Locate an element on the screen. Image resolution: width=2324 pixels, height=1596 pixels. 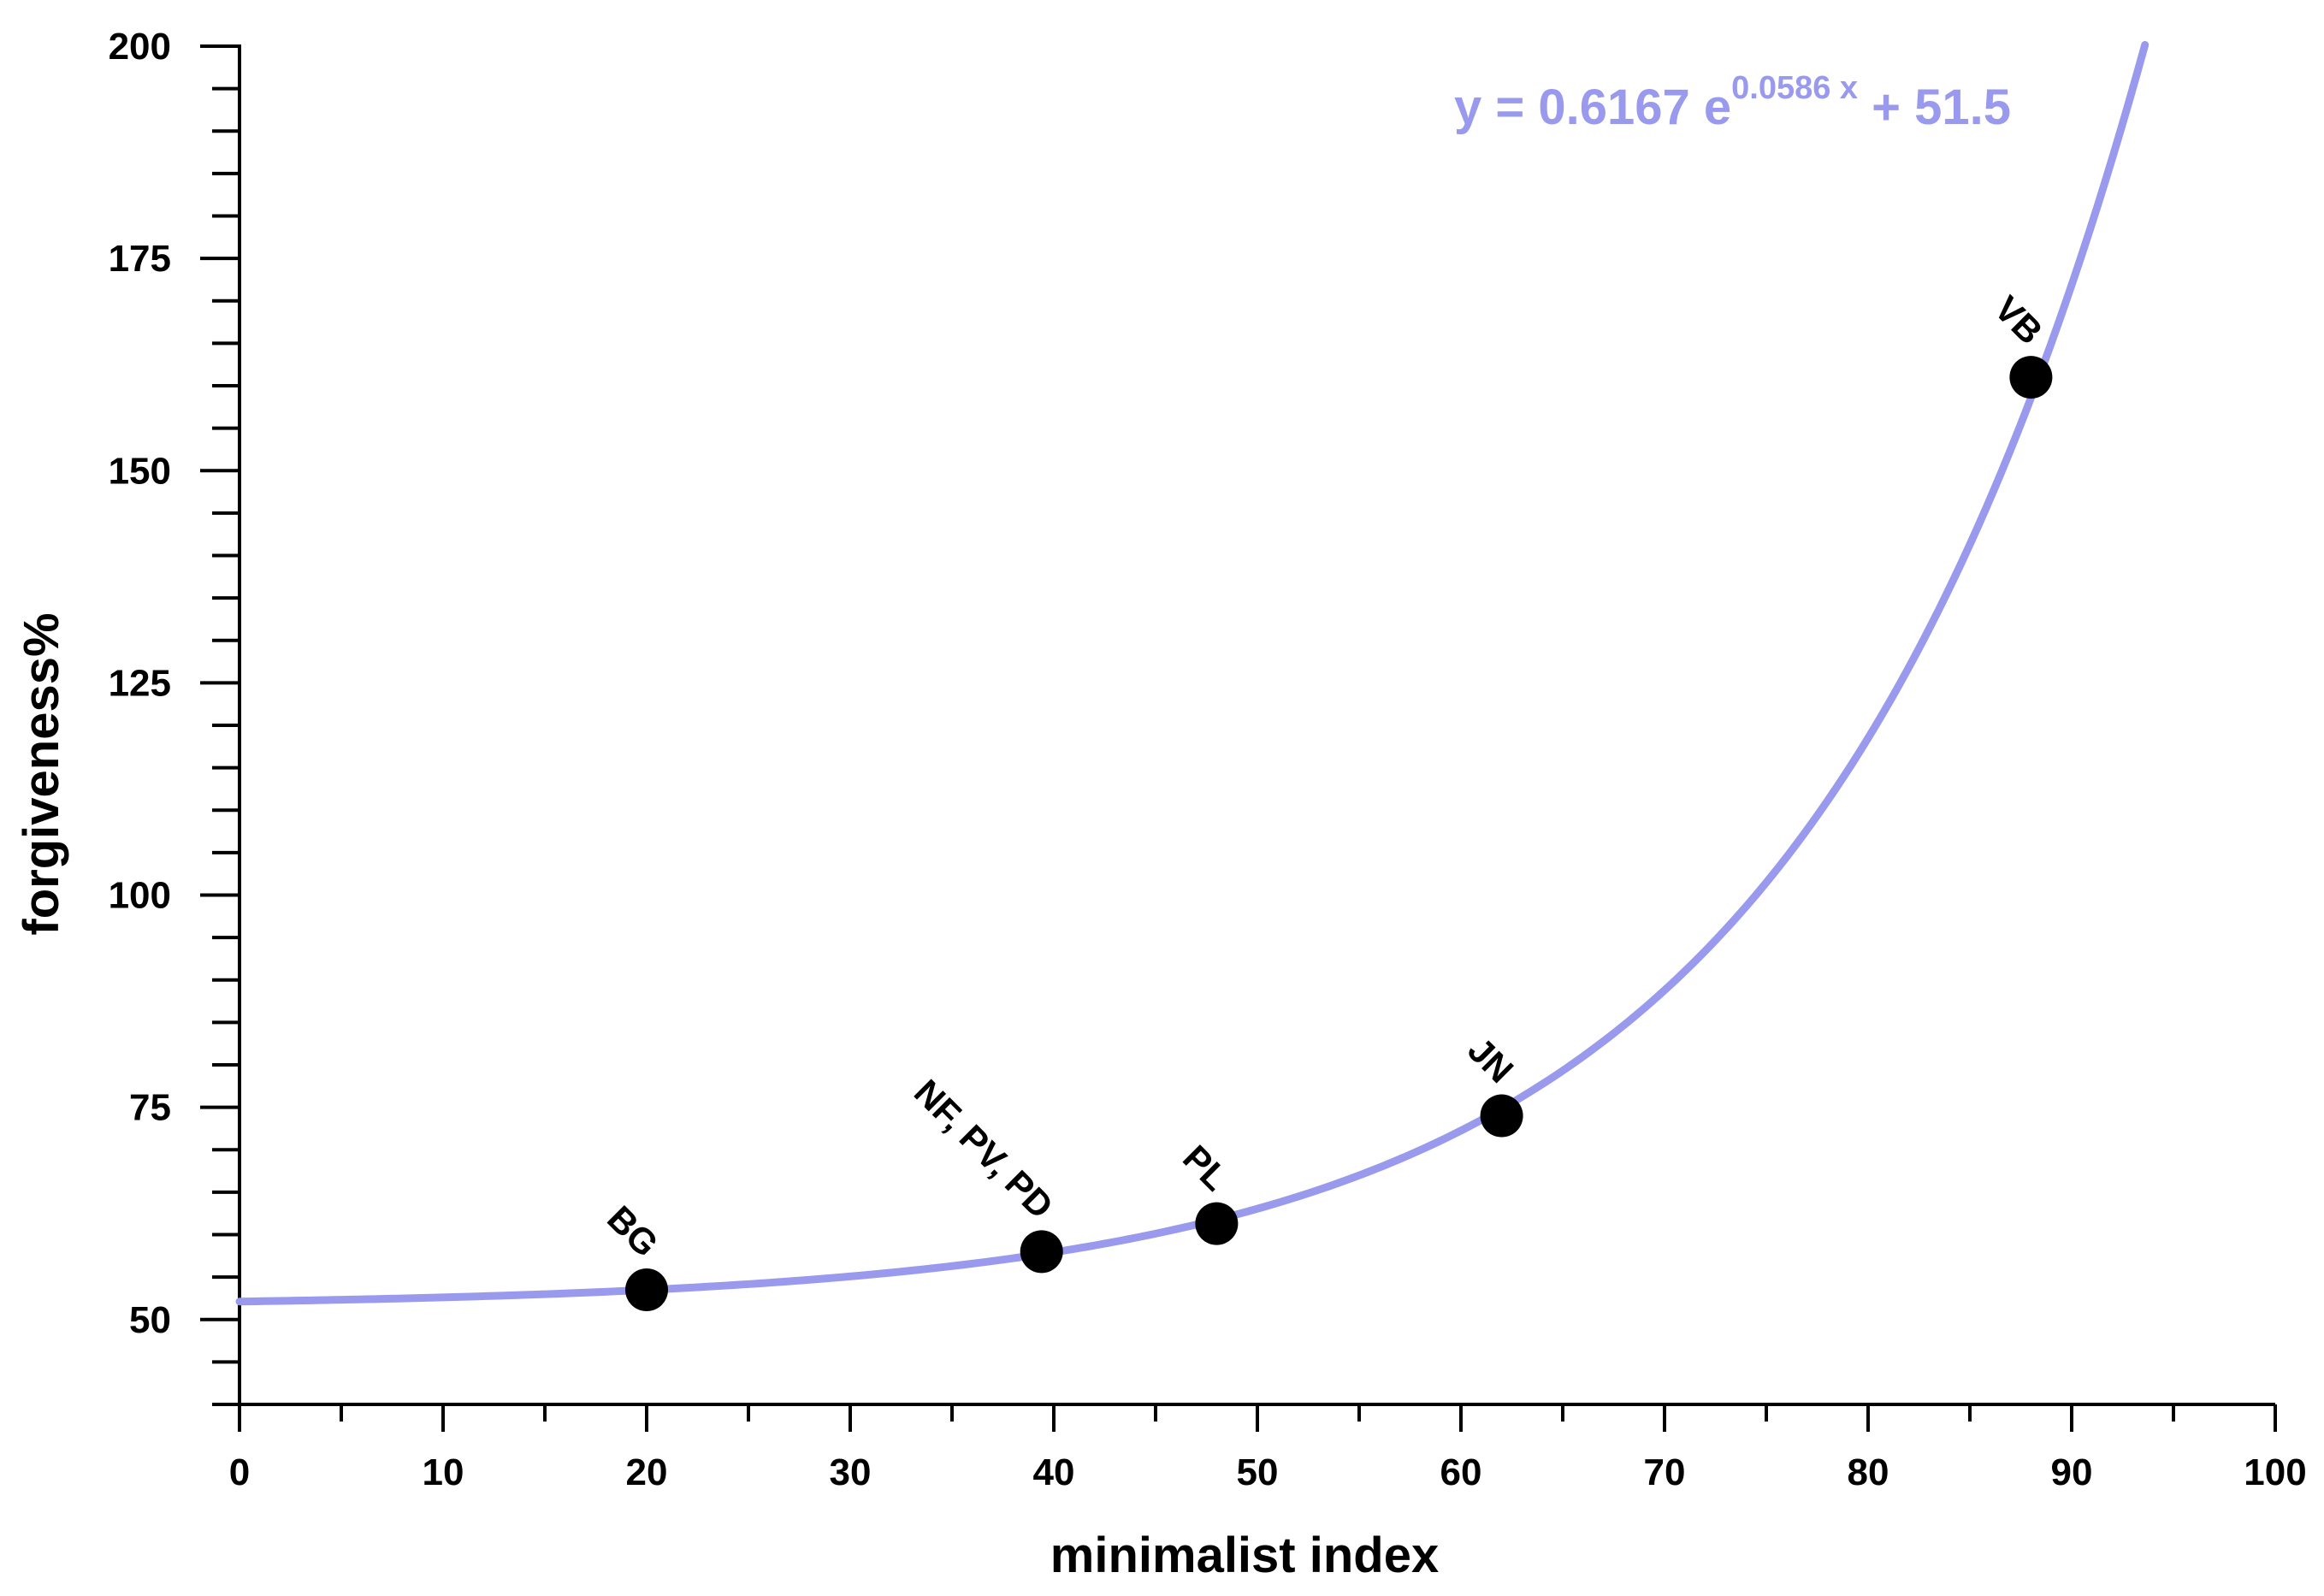
point-label: VB is located at coordinates (2019, 320).